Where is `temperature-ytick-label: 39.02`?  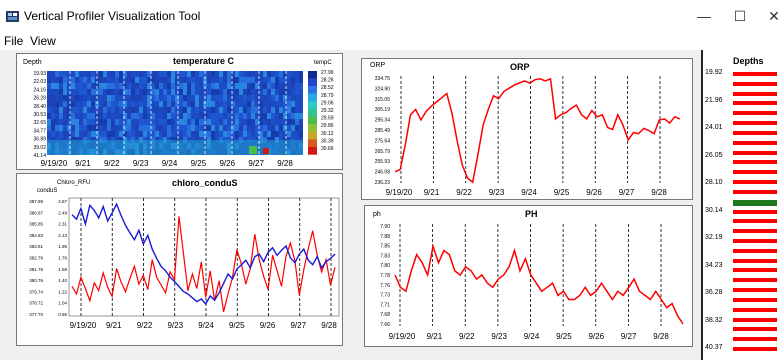 temperature-ytick-label: 39.02 is located at coordinates (39, 148).